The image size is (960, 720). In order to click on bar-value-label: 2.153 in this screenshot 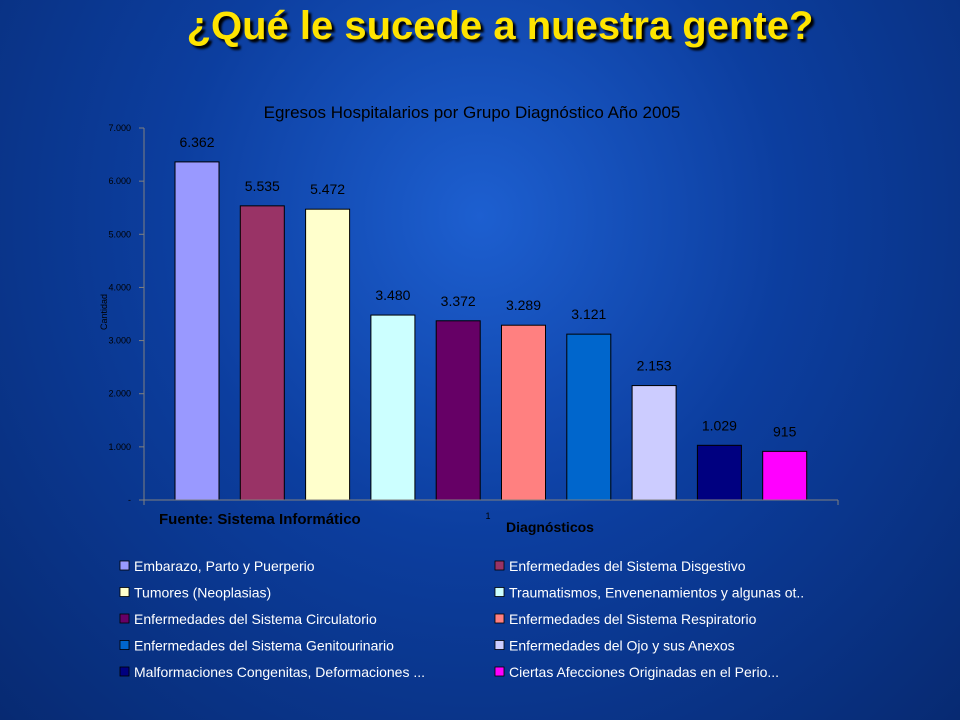, I will do `click(654, 366)`.